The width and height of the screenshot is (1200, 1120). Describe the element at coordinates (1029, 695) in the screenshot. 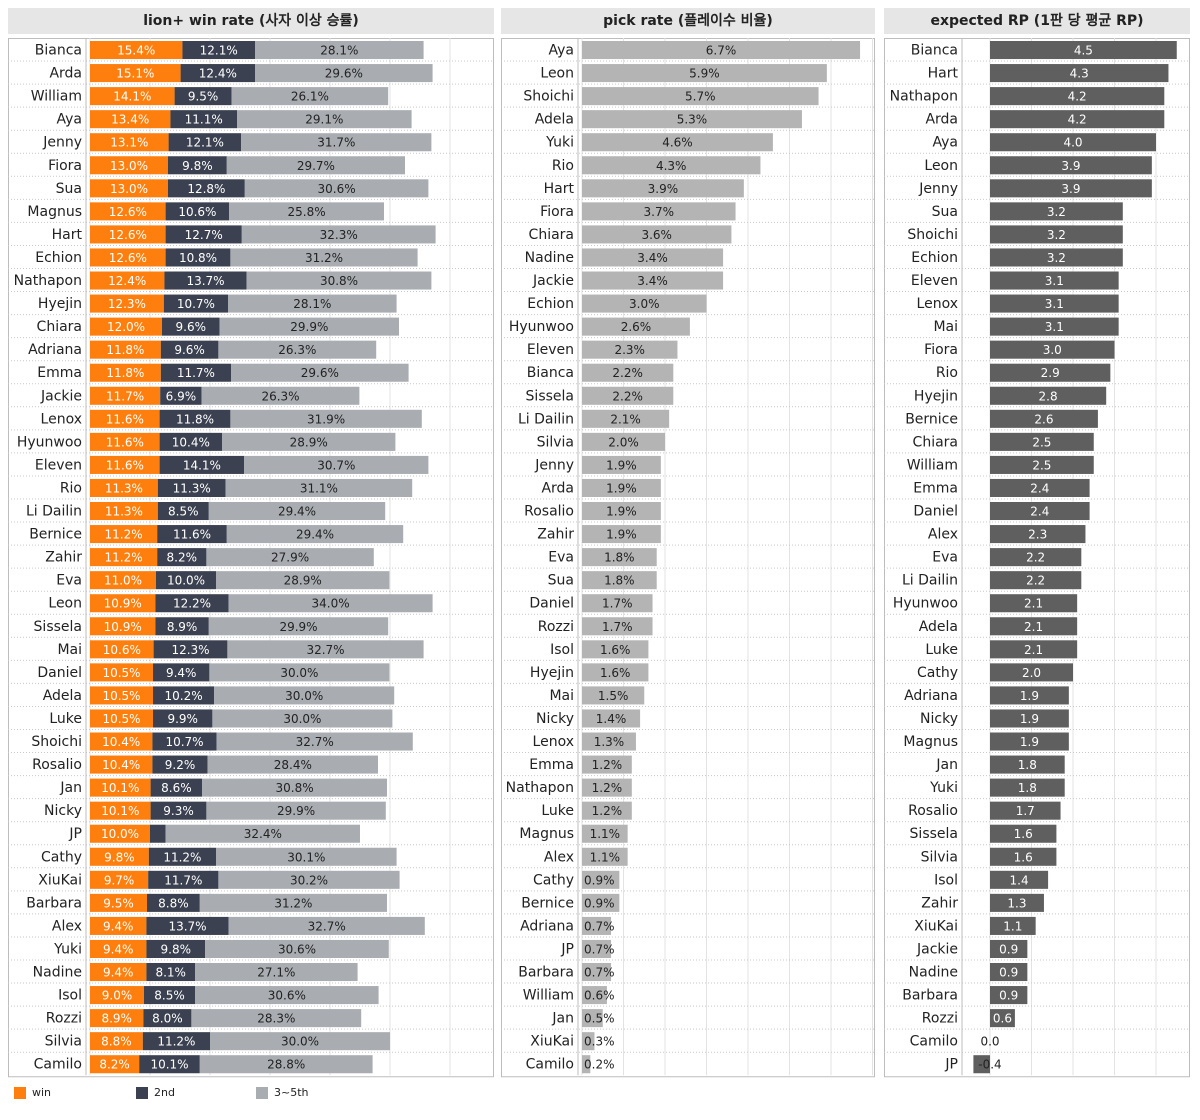

I see `bar-adriana` at that location.